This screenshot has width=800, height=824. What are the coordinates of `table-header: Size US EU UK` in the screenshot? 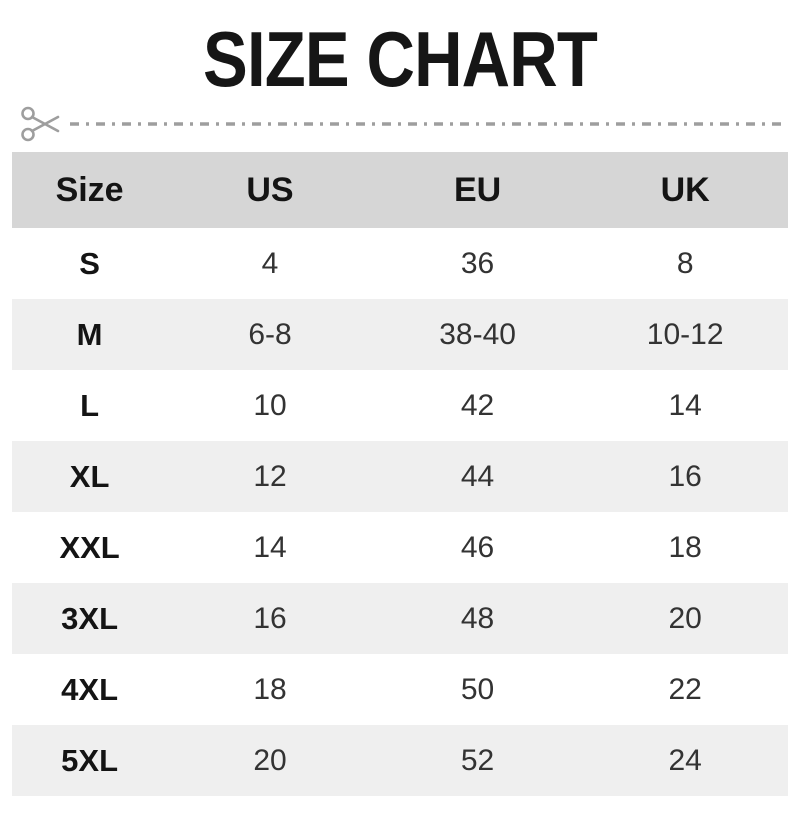 It's located at (400, 190).